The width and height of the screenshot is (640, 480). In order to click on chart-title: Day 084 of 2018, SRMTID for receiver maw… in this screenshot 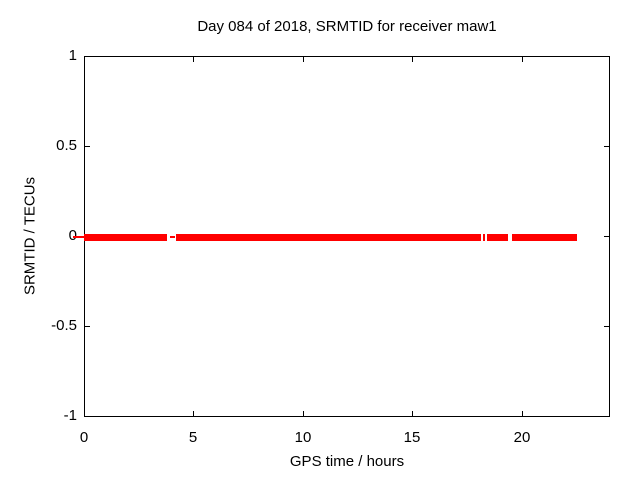, I will do `click(347, 26)`.